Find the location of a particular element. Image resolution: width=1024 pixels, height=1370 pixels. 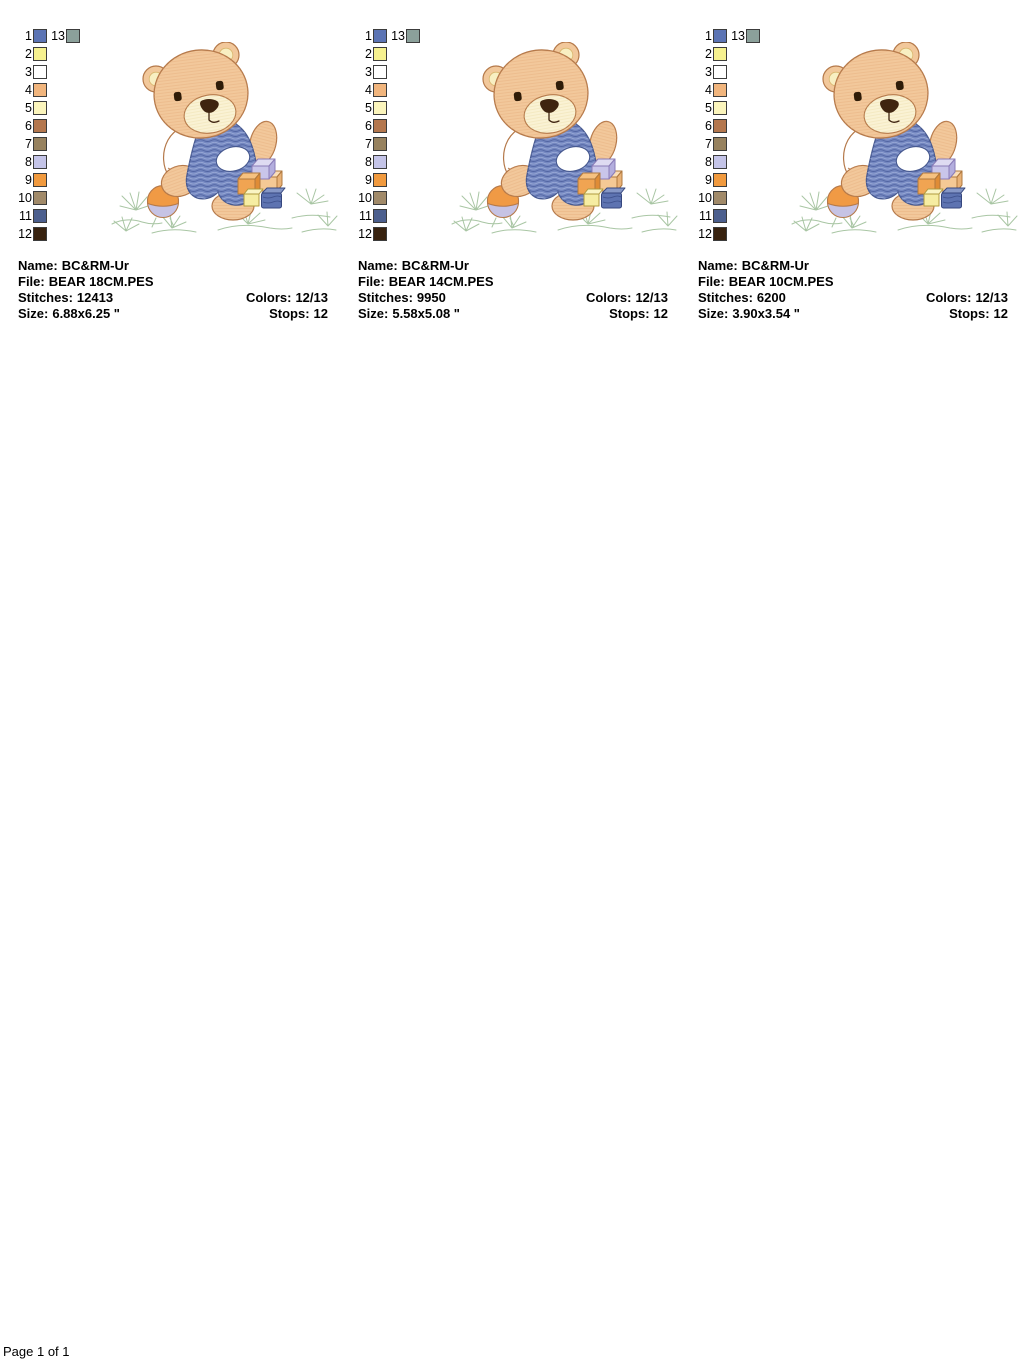

thread-number: 1 is located at coordinates (368, 36).